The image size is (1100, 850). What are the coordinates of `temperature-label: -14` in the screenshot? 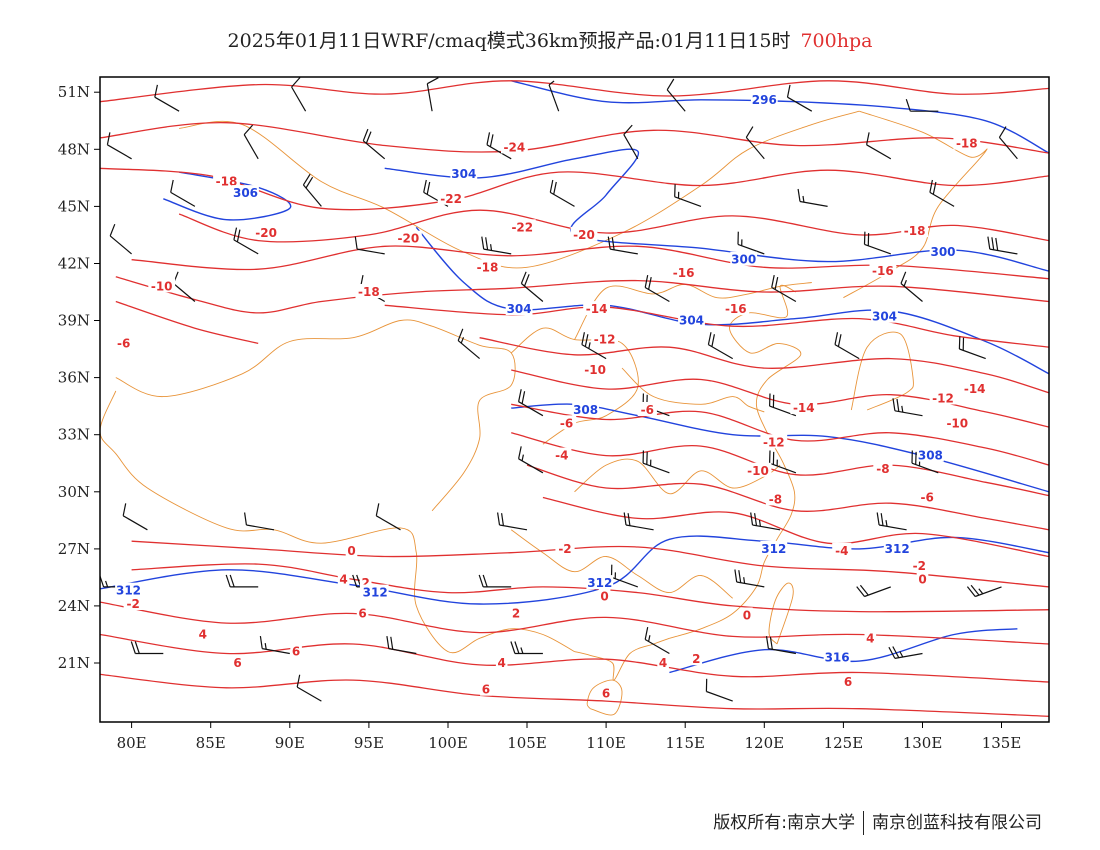 It's located at (804, 408).